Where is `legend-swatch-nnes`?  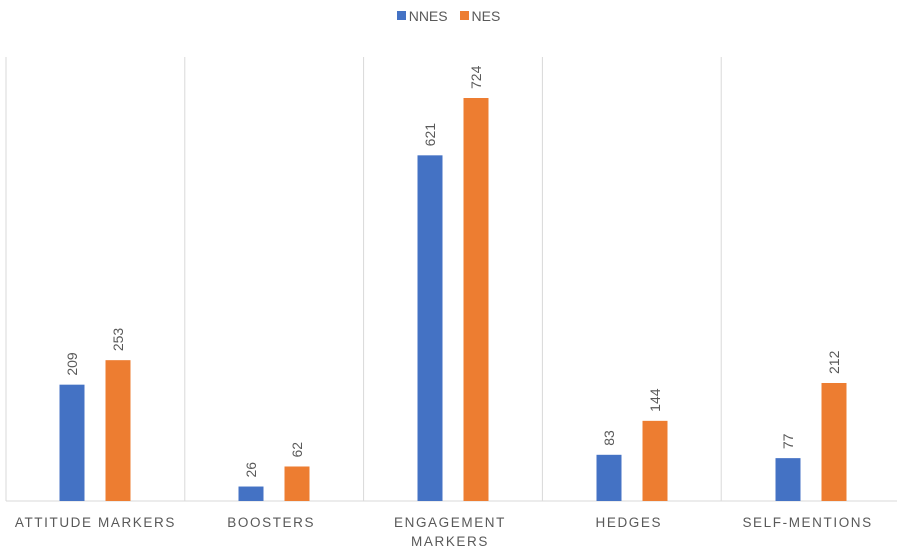
legend-swatch-nnes is located at coordinates (401, 15).